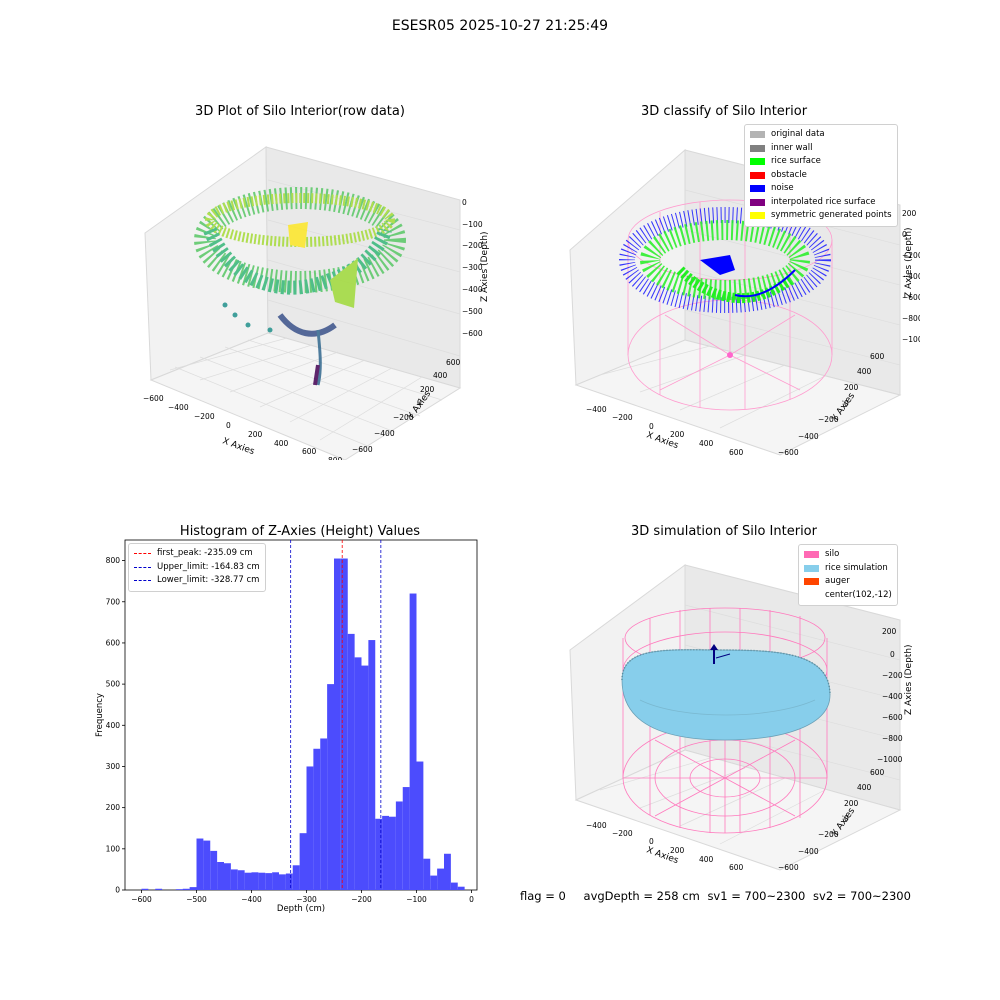 The width and height of the screenshot is (1000, 1000). Describe the element at coordinates (909, 262) in the screenshot. I see `panel2-z-label: Z Axies (Depth)` at that location.